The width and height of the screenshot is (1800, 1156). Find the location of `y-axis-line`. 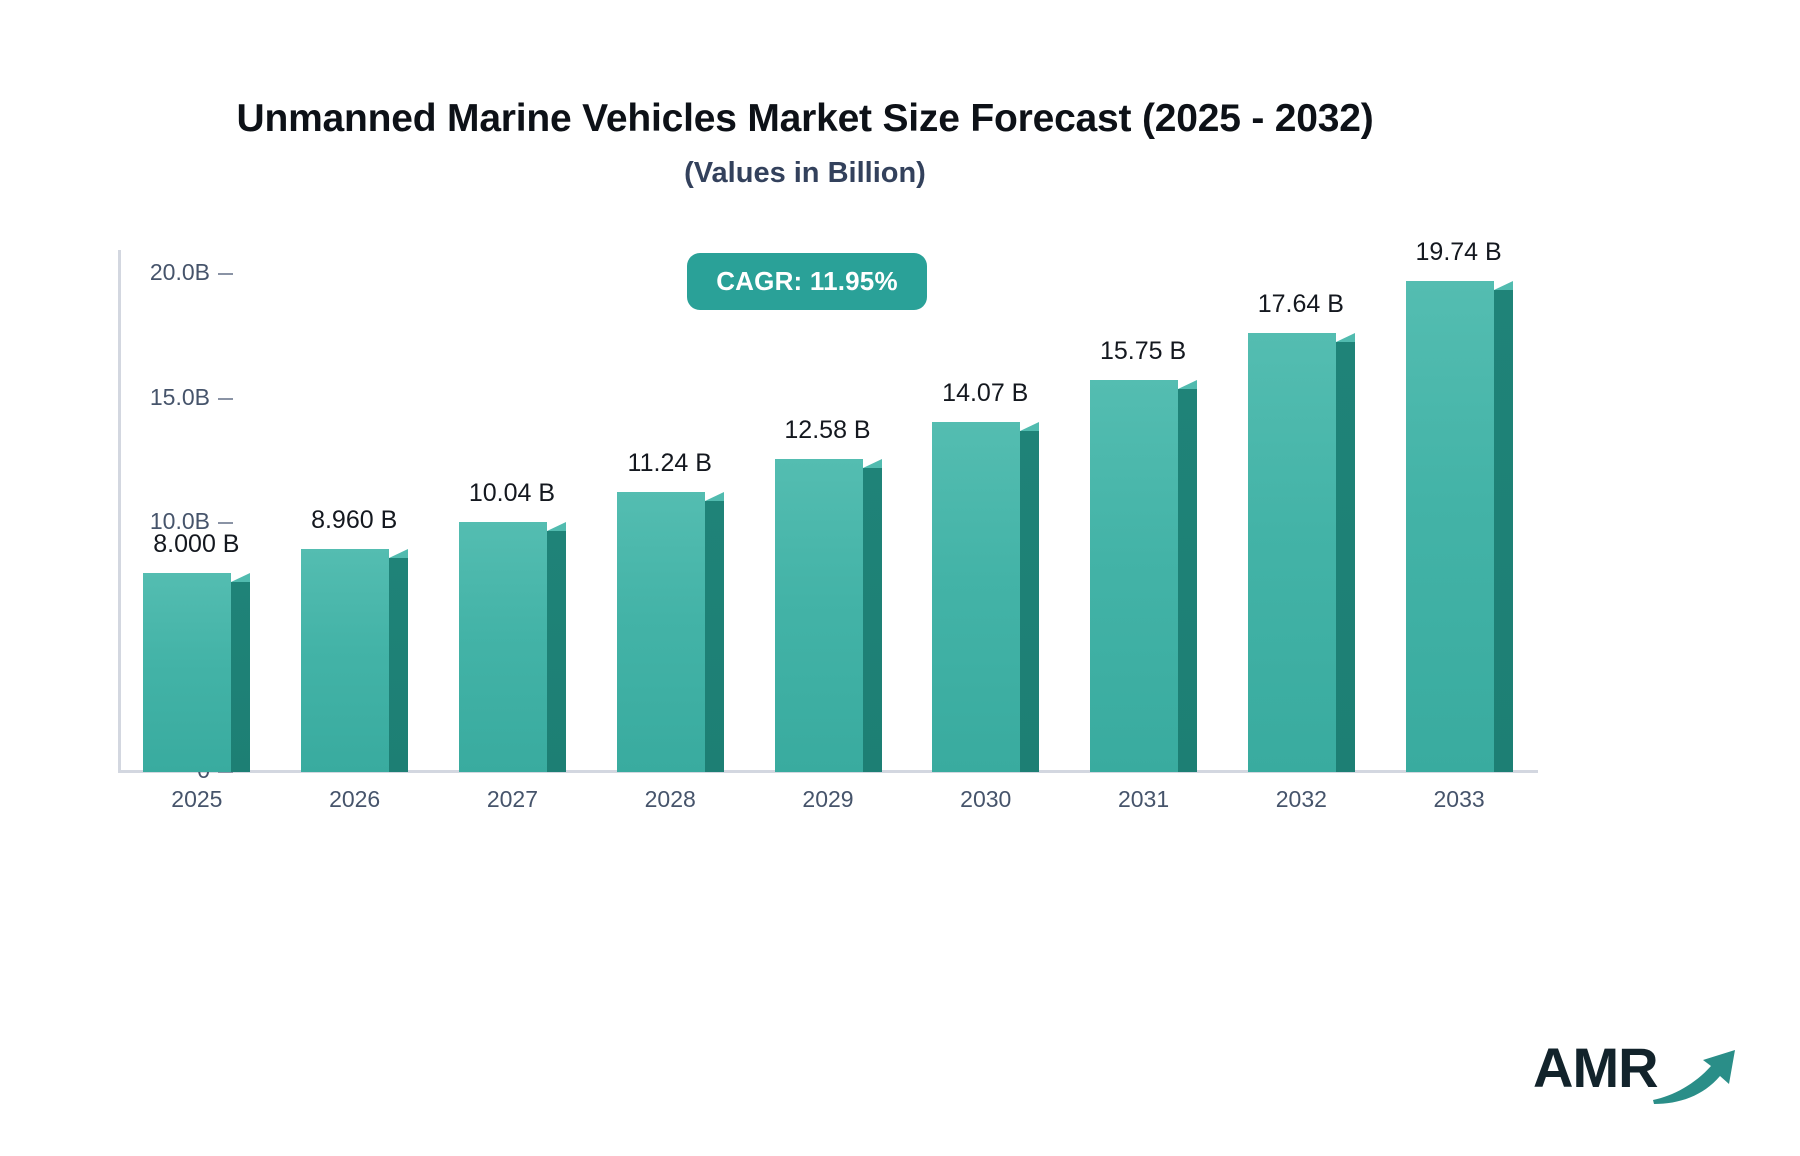

y-axis-line is located at coordinates (119, 511).